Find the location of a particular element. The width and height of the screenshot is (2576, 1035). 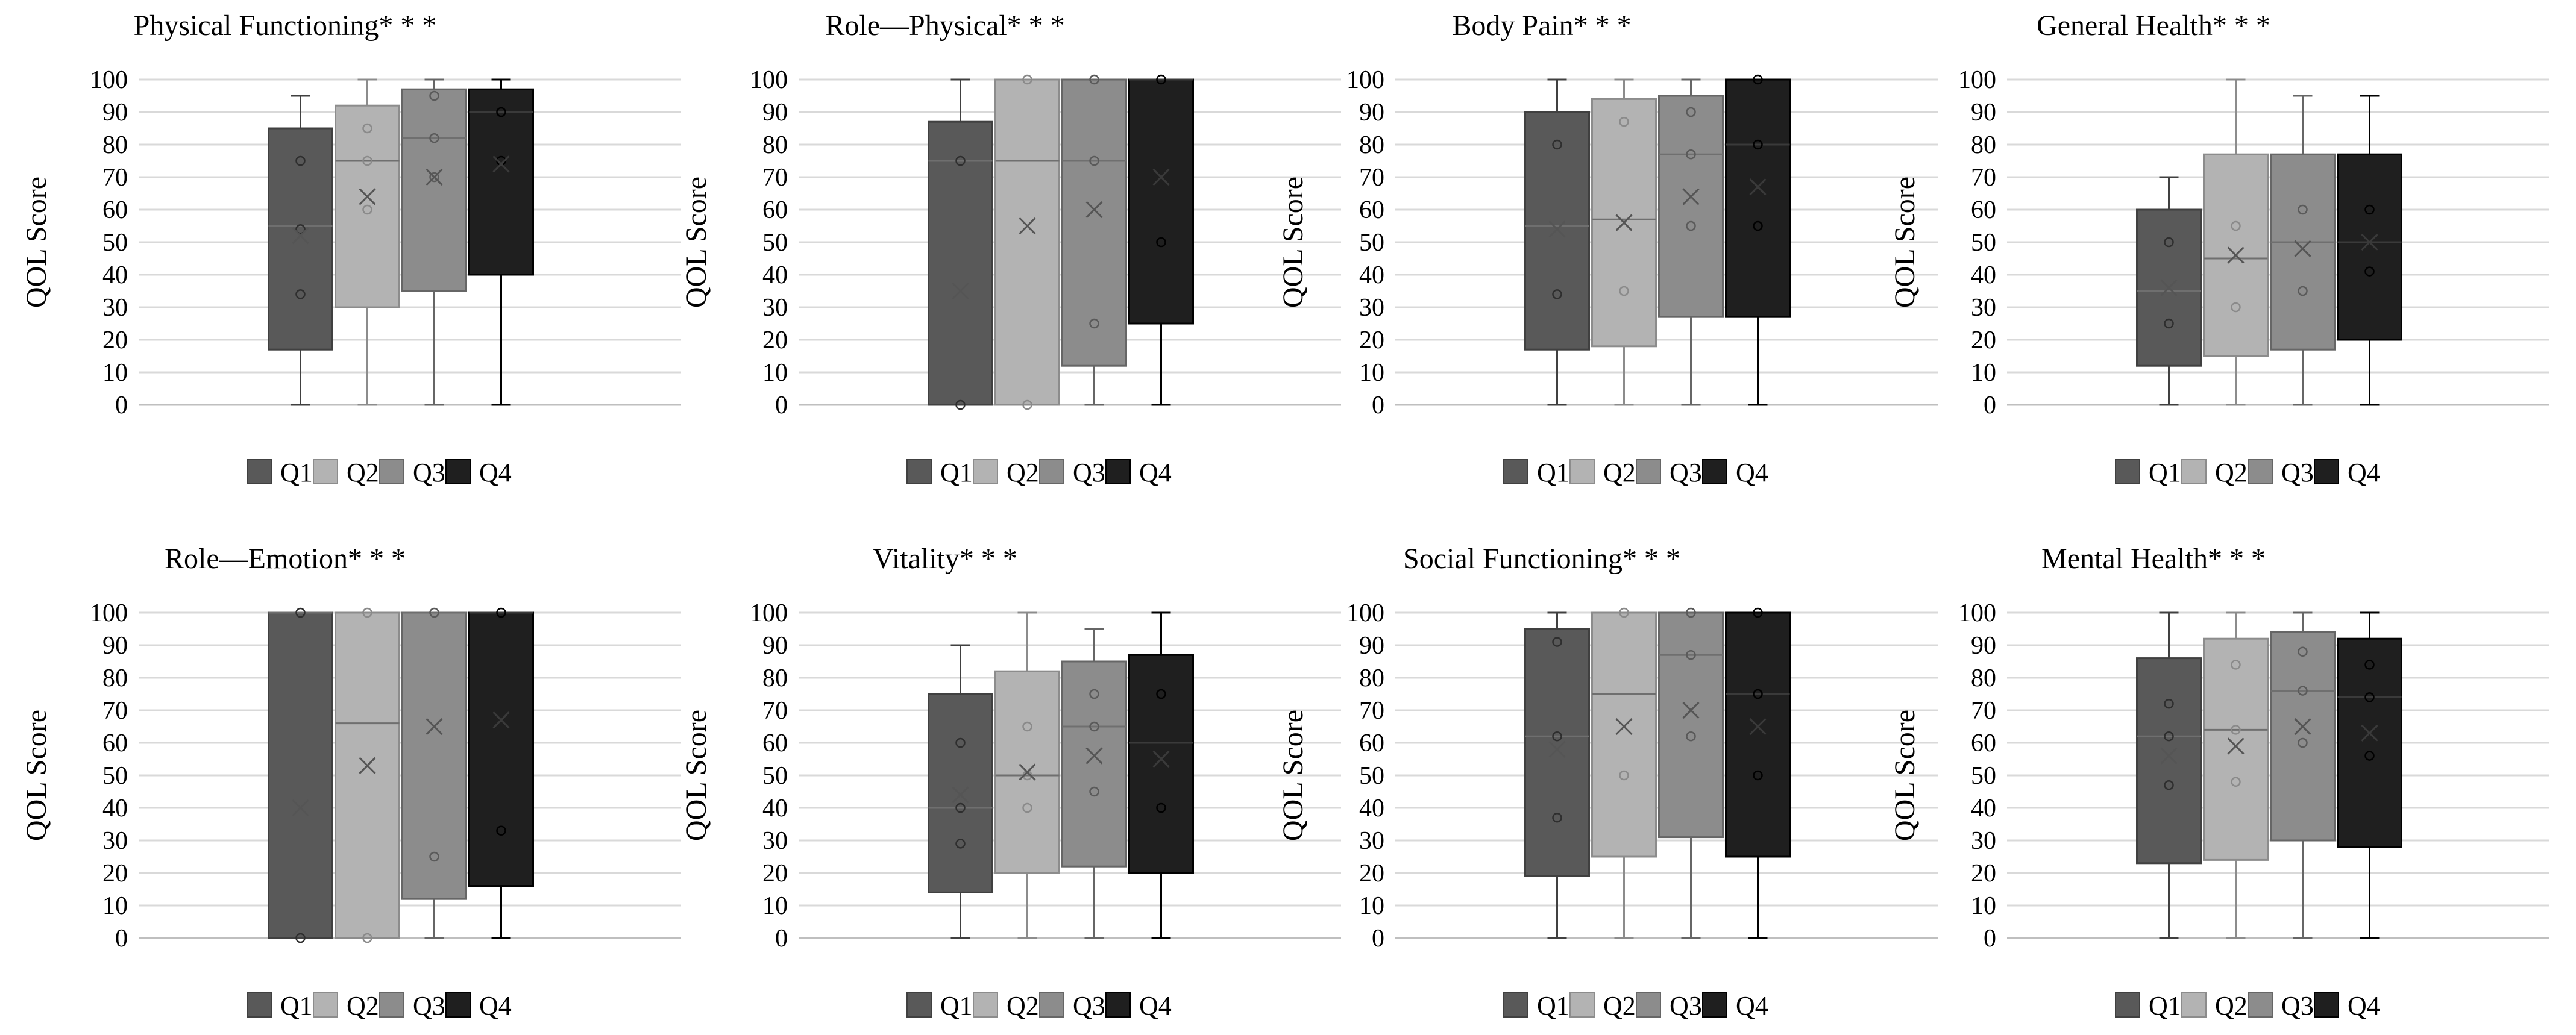

legend-label: Q1 is located at coordinates (2165, 473).